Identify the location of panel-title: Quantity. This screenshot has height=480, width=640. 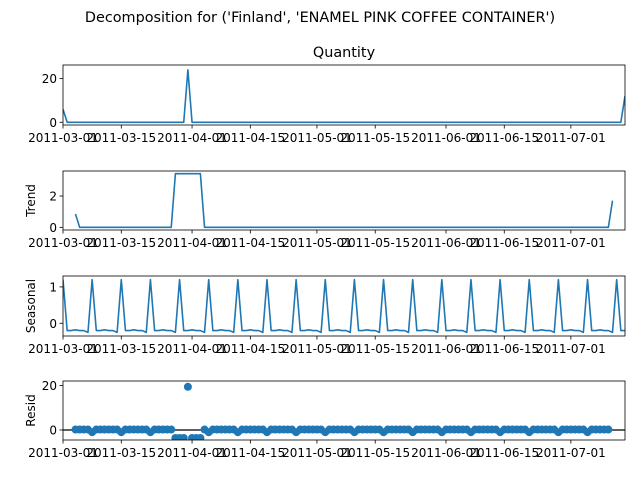
(344, 53).